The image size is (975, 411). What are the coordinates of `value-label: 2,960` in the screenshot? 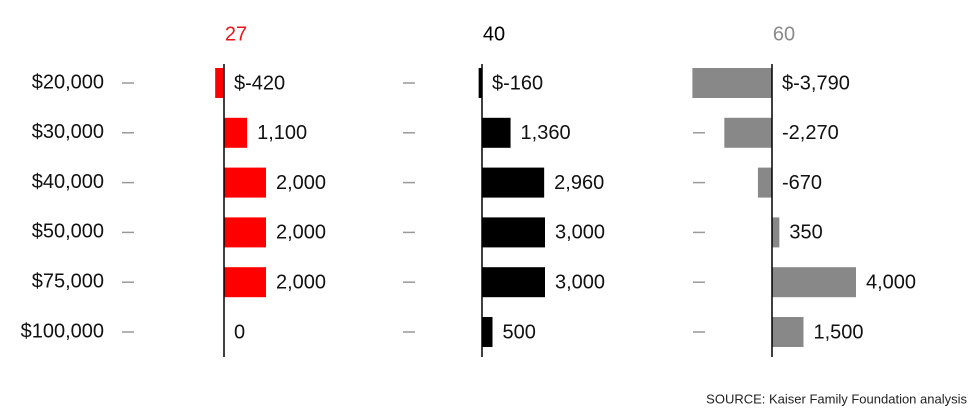 It's located at (579, 183).